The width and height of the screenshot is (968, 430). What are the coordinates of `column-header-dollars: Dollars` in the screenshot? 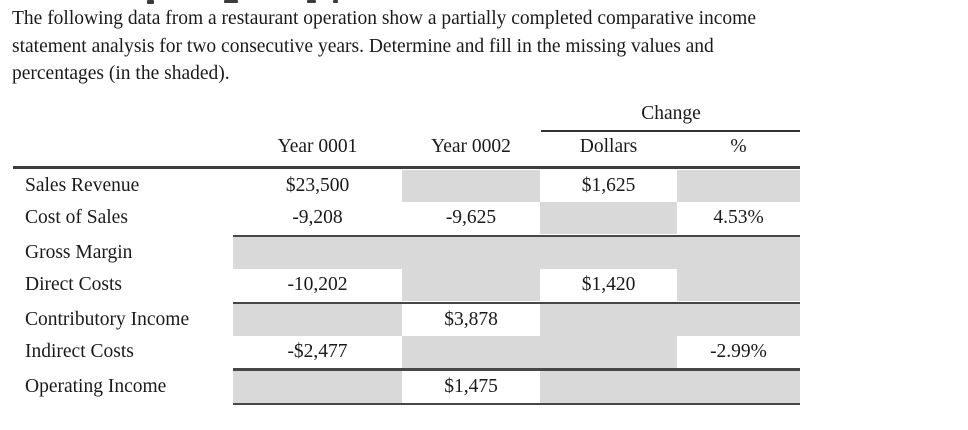 It's located at (608, 146).